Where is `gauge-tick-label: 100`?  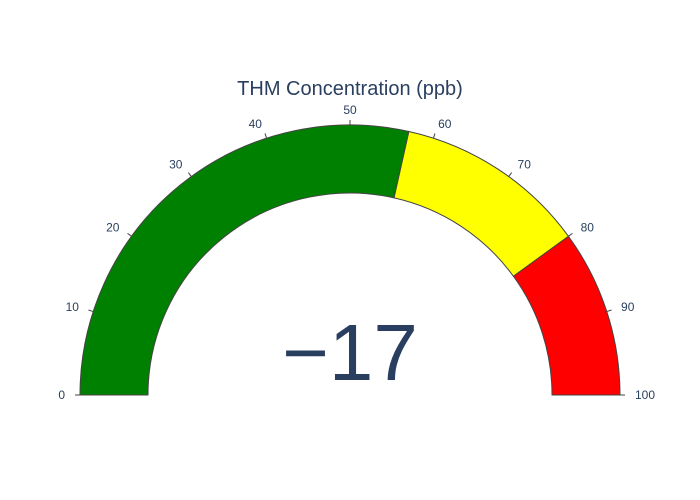
gauge-tick-label: 100 is located at coordinates (645, 395).